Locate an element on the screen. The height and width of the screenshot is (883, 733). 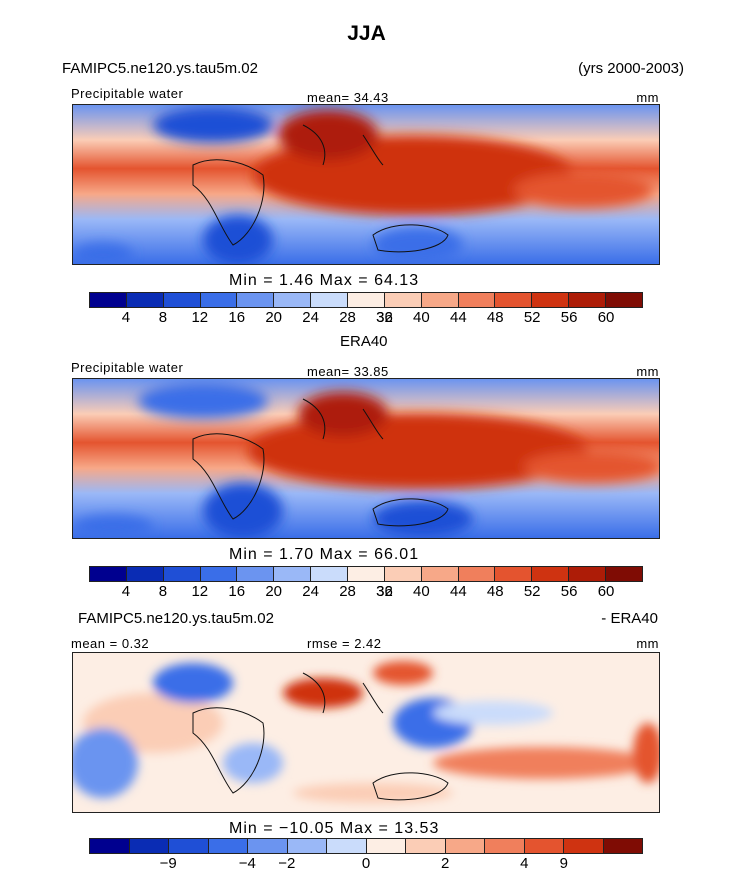
colorbar-ticks: −9 −4 −2 0 2 4 9 is located at coordinates (366, 864).